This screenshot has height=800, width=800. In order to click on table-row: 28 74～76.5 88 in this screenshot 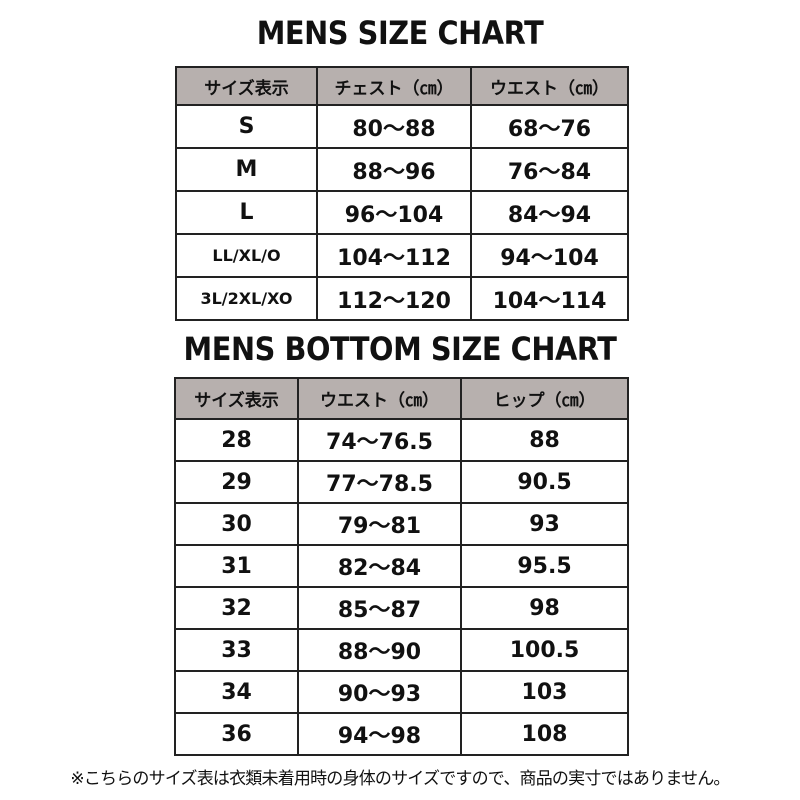, I will do `click(401, 440)`.